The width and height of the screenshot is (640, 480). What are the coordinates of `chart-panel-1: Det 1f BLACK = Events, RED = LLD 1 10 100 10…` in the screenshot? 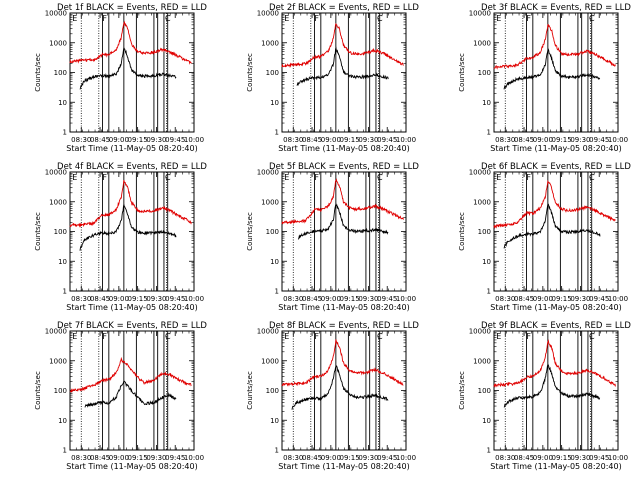 It's located at (120, 78).